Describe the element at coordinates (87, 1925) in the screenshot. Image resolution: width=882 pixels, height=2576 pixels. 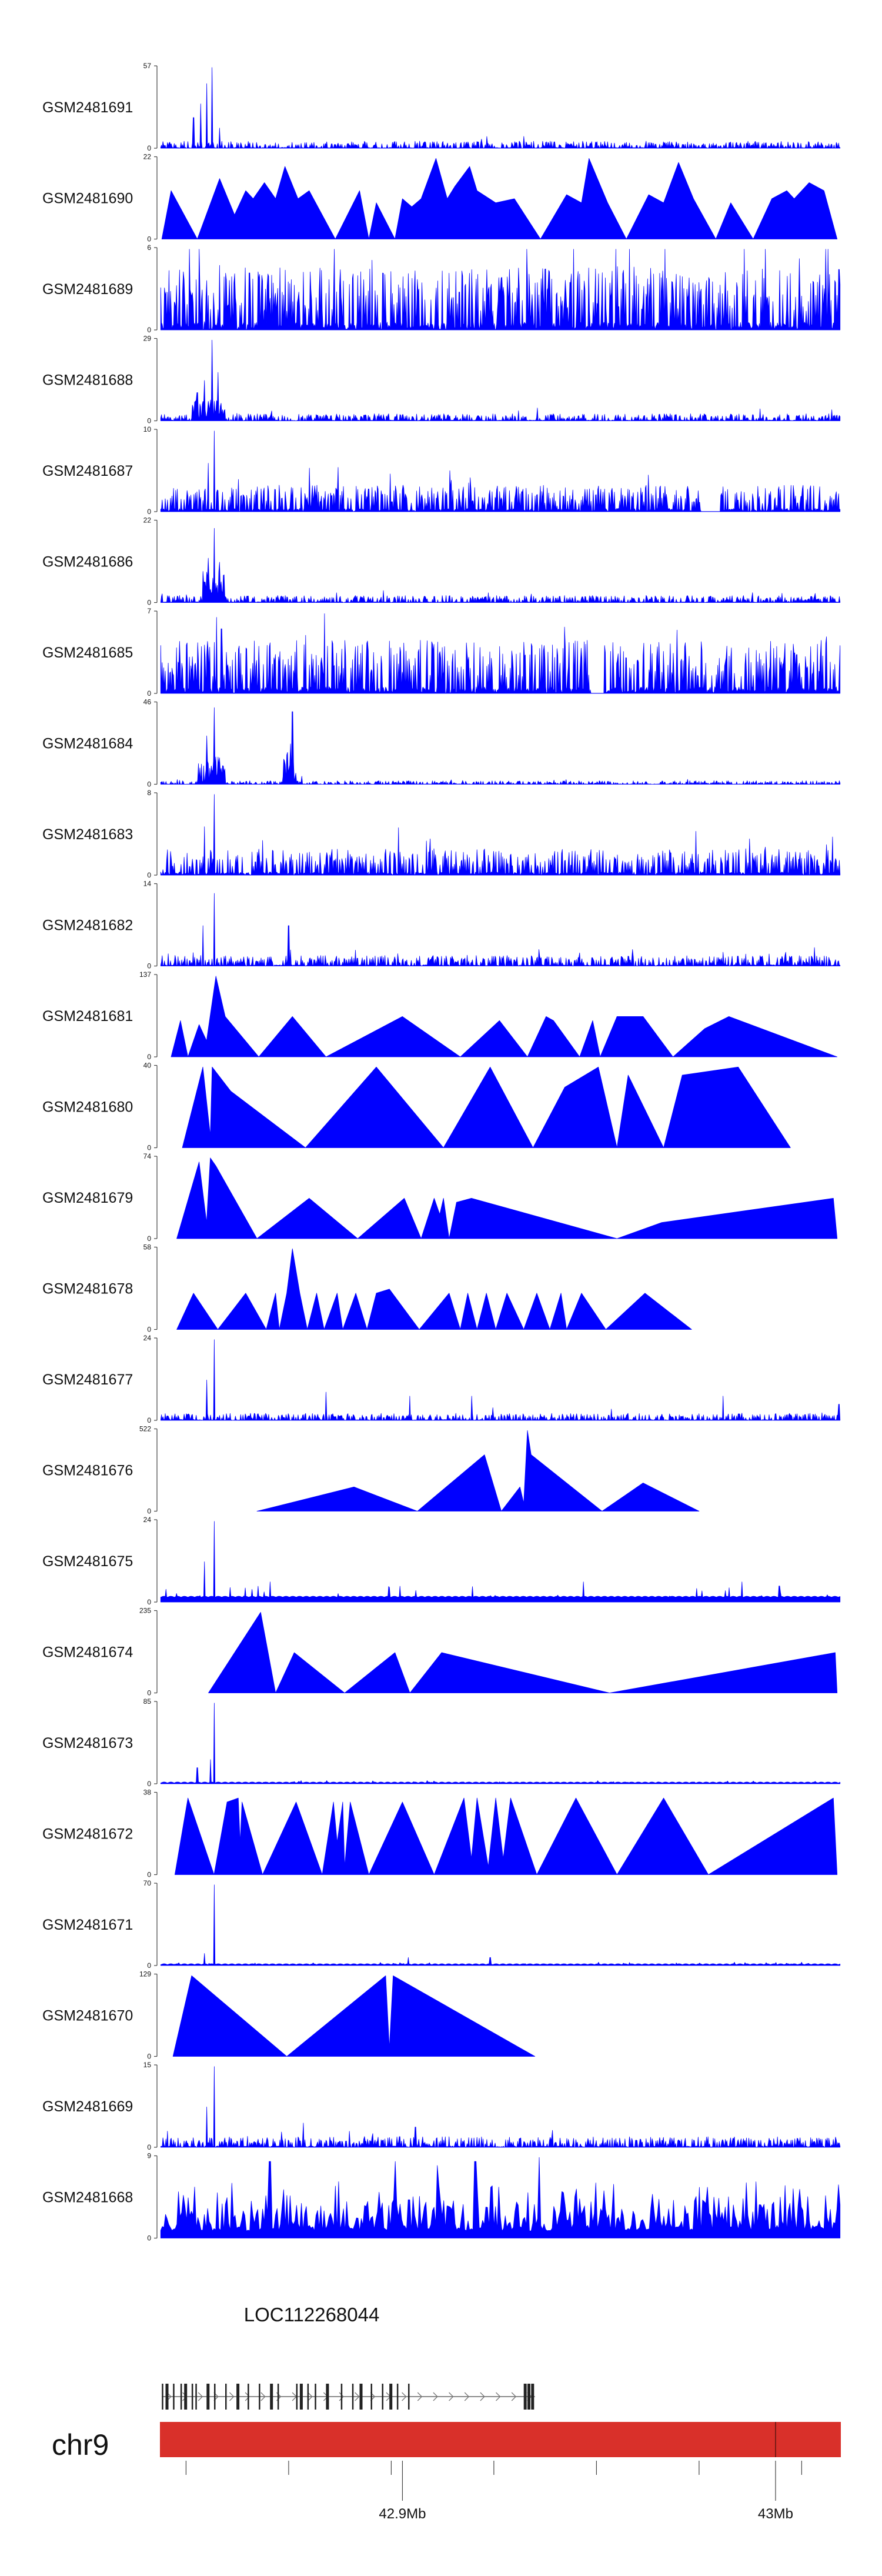
I see `track-label: GSM2481671` at that location.